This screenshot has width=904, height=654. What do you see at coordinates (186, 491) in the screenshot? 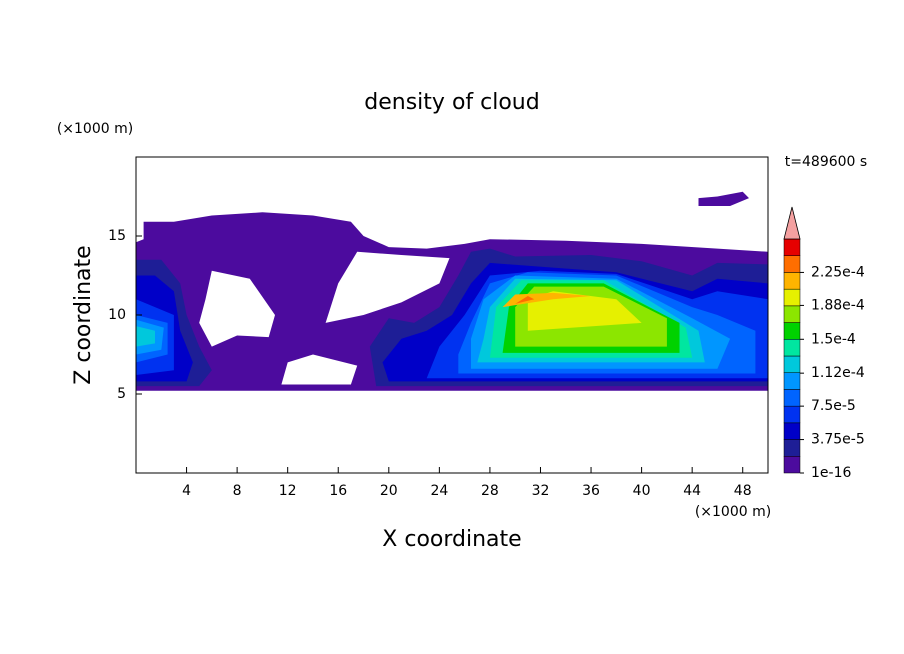
I see `x-tick-label: 4` at bounding box center [186, 491].